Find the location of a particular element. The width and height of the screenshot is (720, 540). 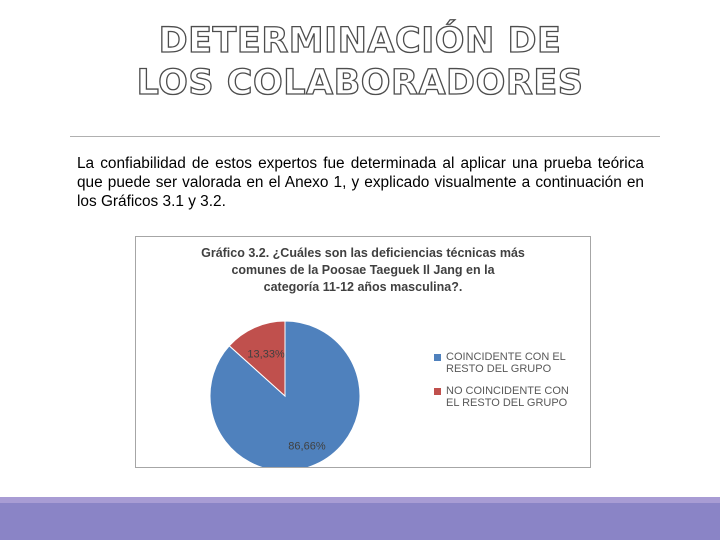

pie-chart-plot: 86,66% 13,33% is located at coordinates (285, 393).